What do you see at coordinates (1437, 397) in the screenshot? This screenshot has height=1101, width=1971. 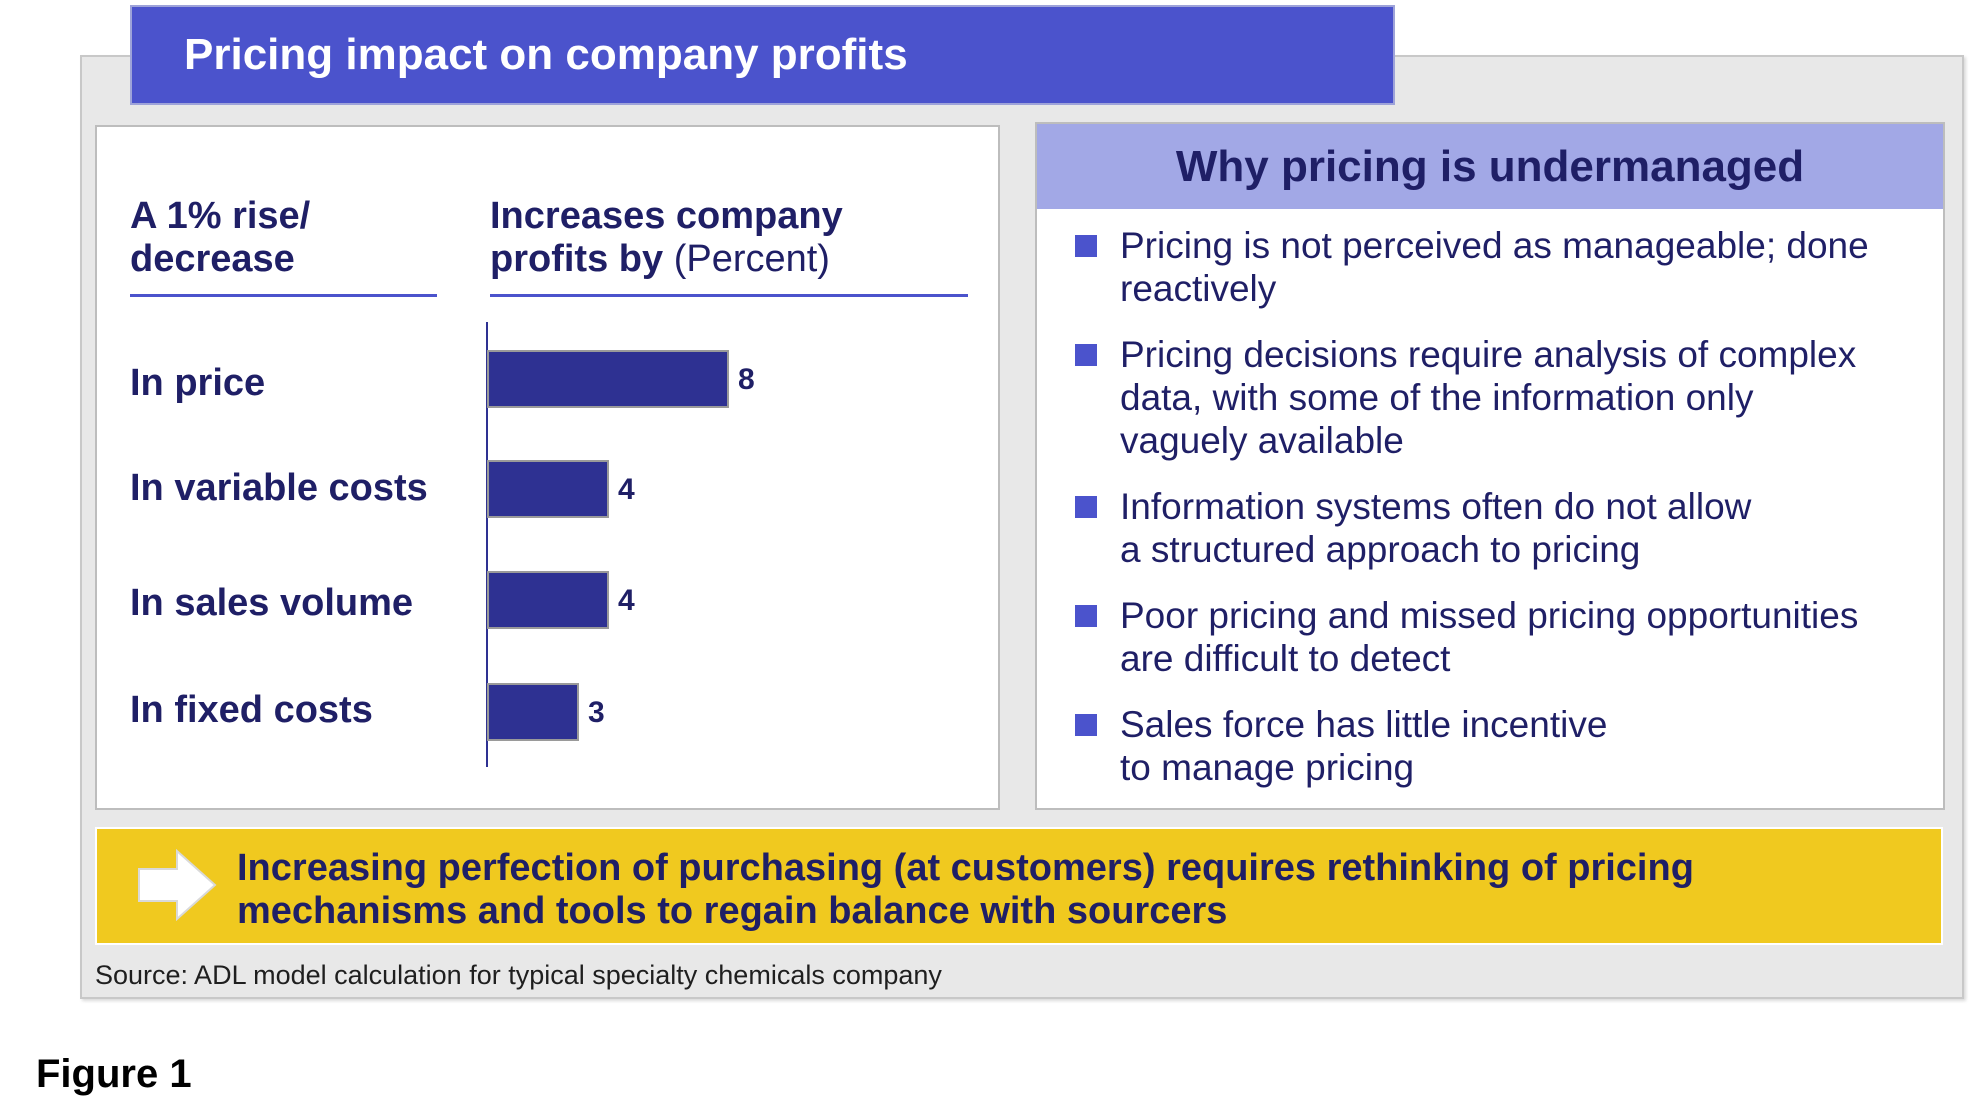 I see `bullet-line: data, with some of the information only` at bounding box center [1437, 397].